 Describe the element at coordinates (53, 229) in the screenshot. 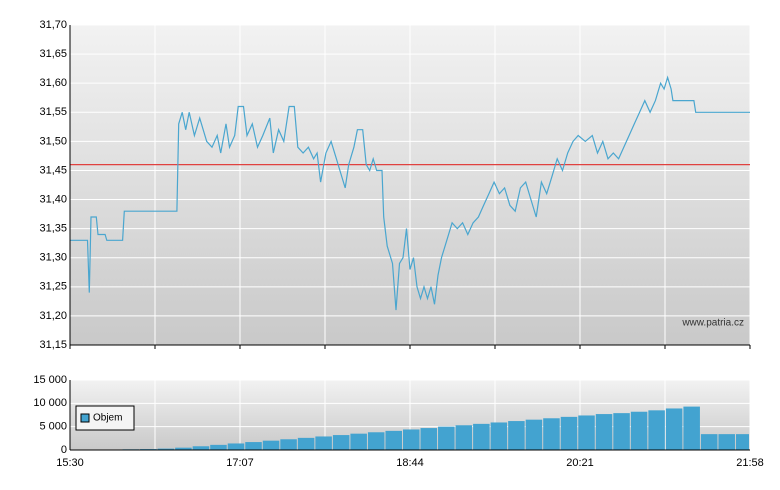

I see `y-tick-label: 31,35` at that location.